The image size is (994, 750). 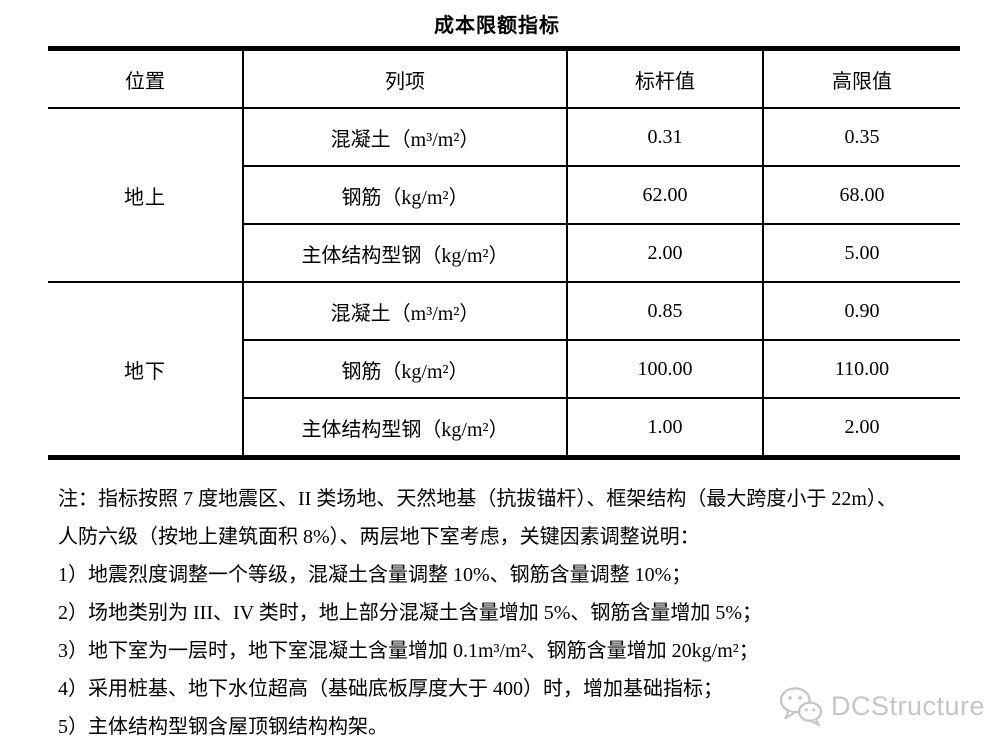 I want to click on wechat-icon, so click(x=801, y=706).